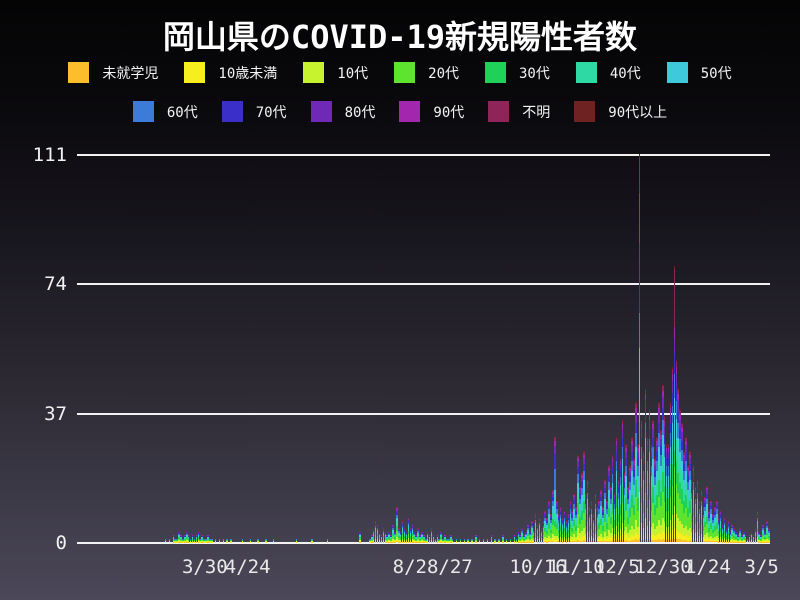 Image resolution: width=800 pixels, height=600 pixels. I want to click on legend-swatch-icon, so click(321, 111).